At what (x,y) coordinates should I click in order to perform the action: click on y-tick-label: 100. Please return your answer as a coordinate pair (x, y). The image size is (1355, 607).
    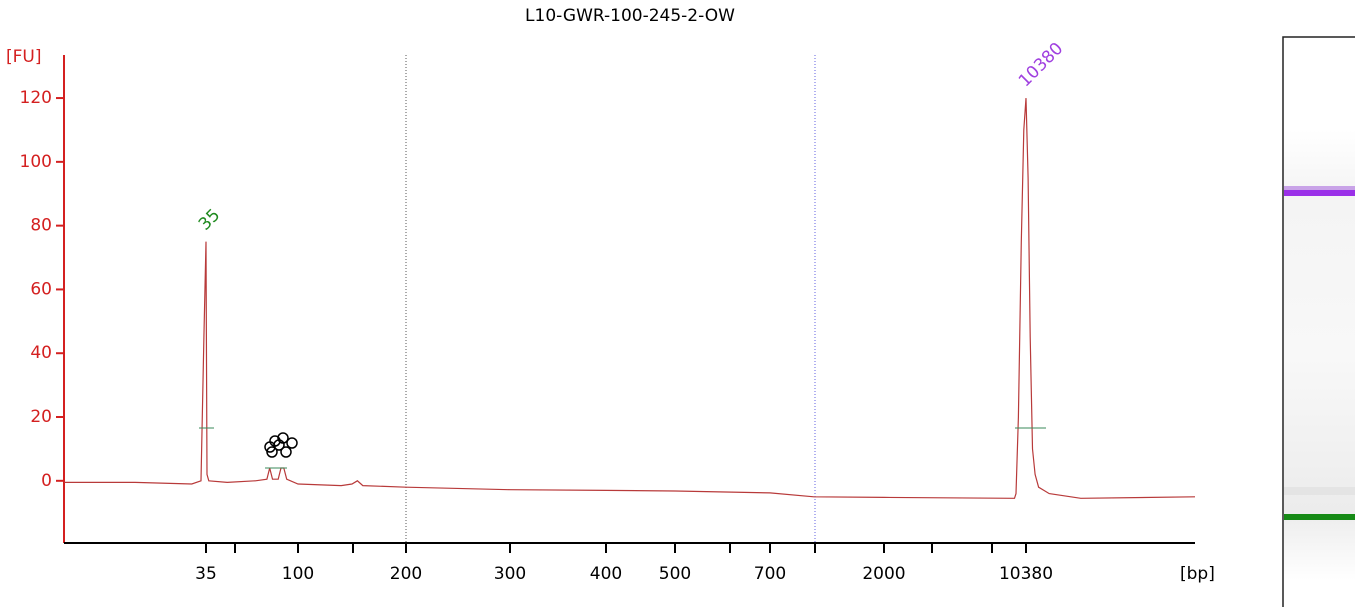
    Looking at the image, I should click on (36, 162).